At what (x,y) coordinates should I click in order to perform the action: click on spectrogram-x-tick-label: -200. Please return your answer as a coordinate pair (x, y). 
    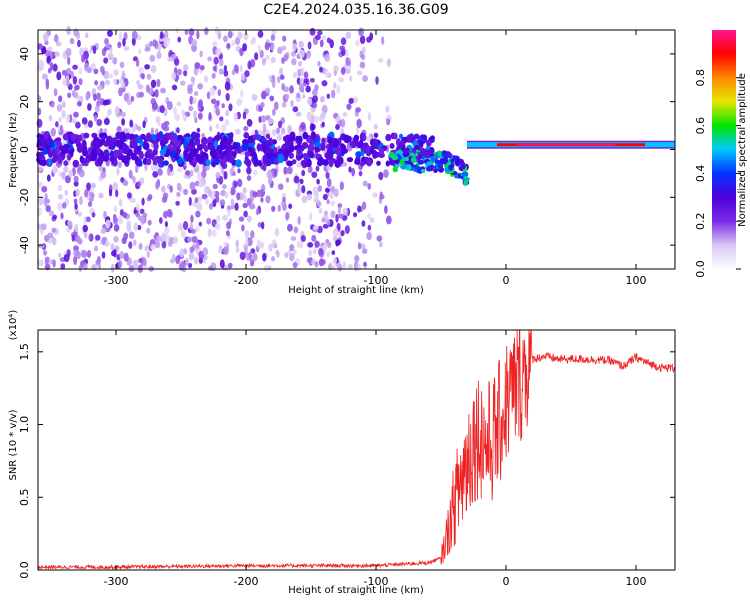
    Looking at the image, I should click on (246, 280).